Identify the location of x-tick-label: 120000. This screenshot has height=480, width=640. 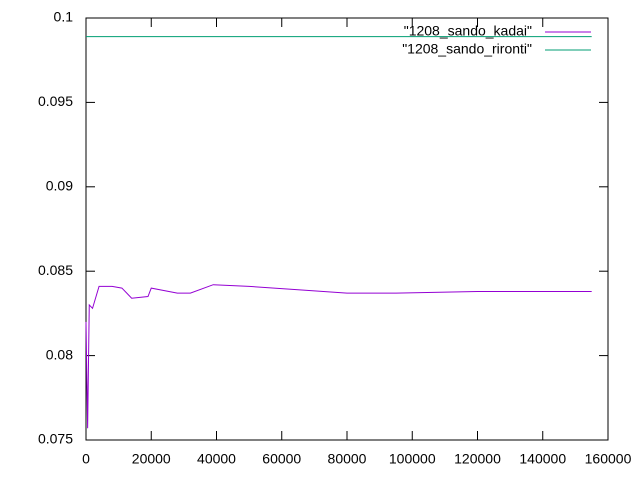
(477, 459).